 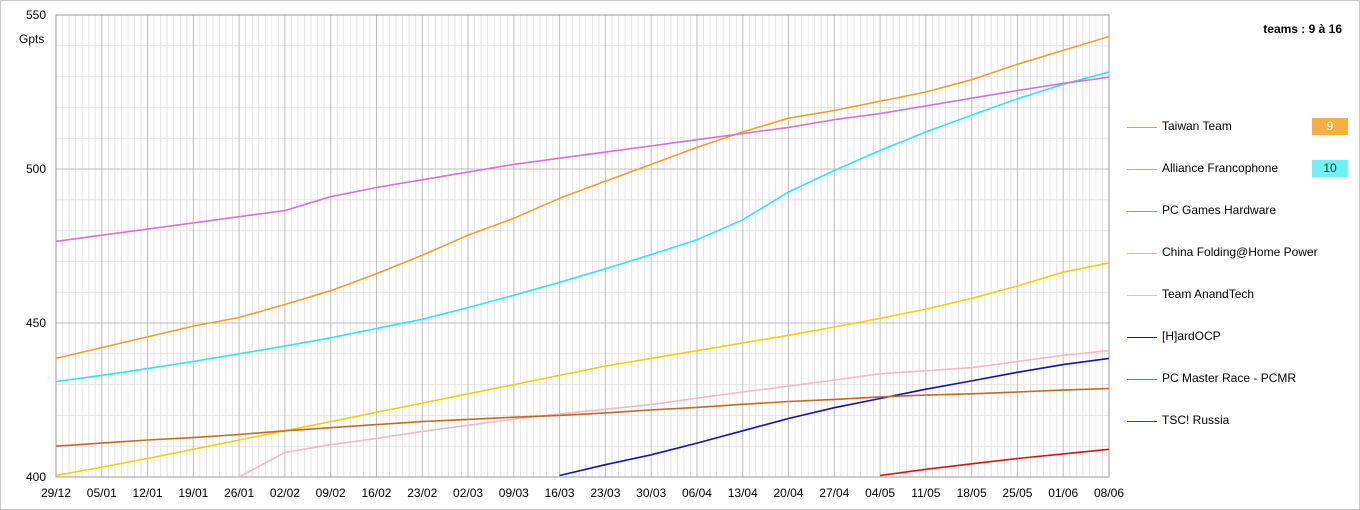 I want to click on x-tick-label: 27/04, so click(x=834, y=493).